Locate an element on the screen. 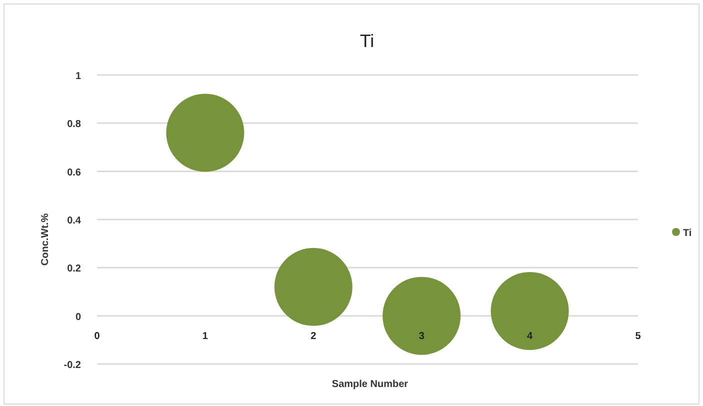  y-tick-label: 1 is located at coordinates (78, 76).